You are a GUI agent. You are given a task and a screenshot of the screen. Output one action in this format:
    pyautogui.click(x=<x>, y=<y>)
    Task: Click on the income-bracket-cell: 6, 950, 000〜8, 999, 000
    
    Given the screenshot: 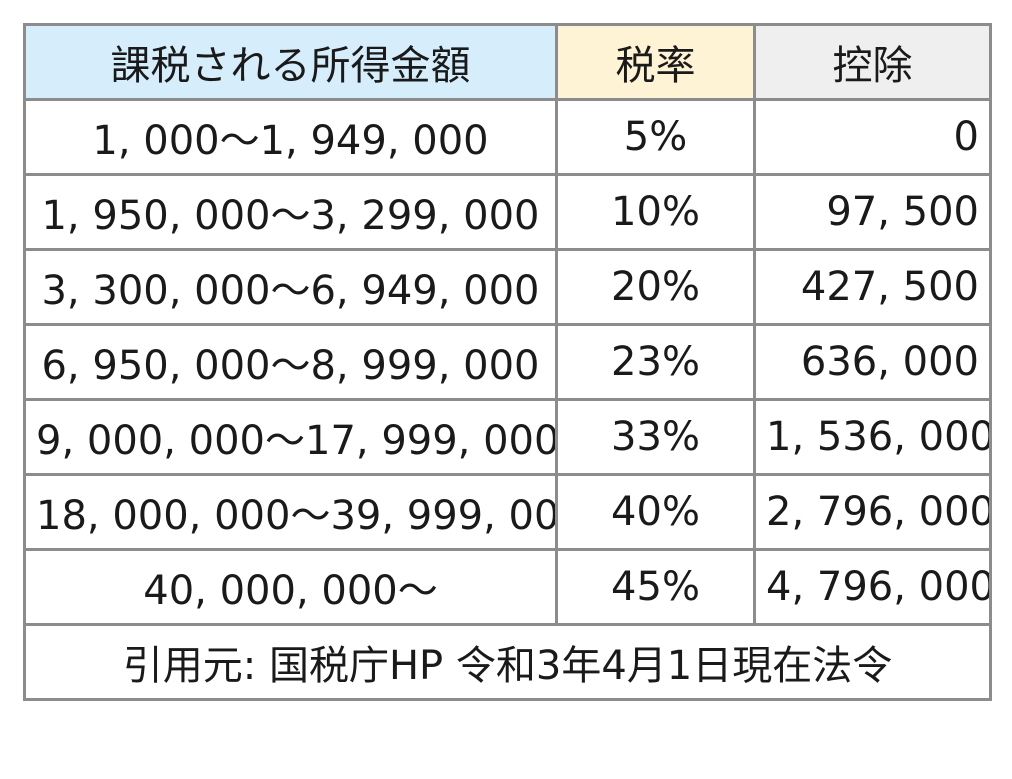 What is the action you would take?
    pyautogui.click(x=290, y=362)
    